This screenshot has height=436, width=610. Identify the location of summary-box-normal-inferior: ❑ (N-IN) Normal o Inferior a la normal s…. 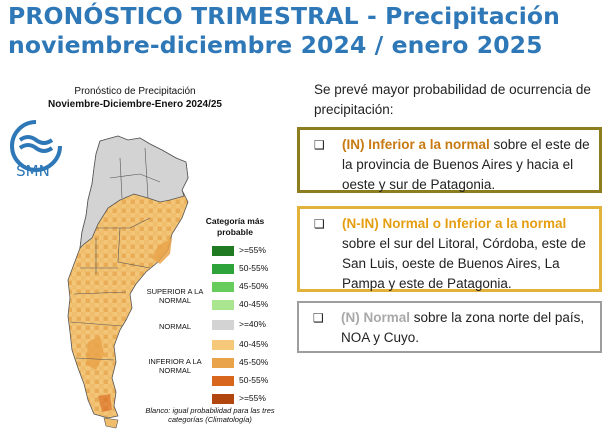
(449, 249).